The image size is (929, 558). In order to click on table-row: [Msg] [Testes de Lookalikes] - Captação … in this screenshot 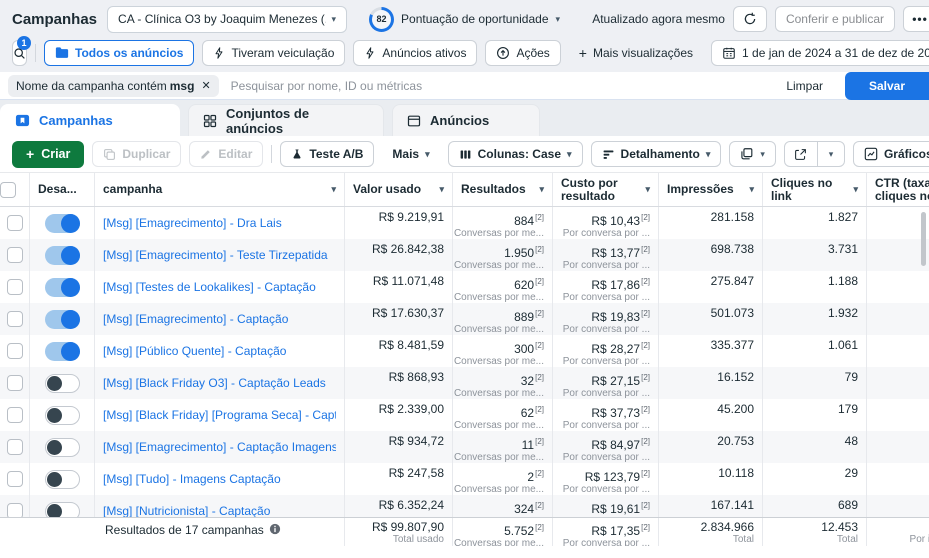, I will do `click(464, 287)`.